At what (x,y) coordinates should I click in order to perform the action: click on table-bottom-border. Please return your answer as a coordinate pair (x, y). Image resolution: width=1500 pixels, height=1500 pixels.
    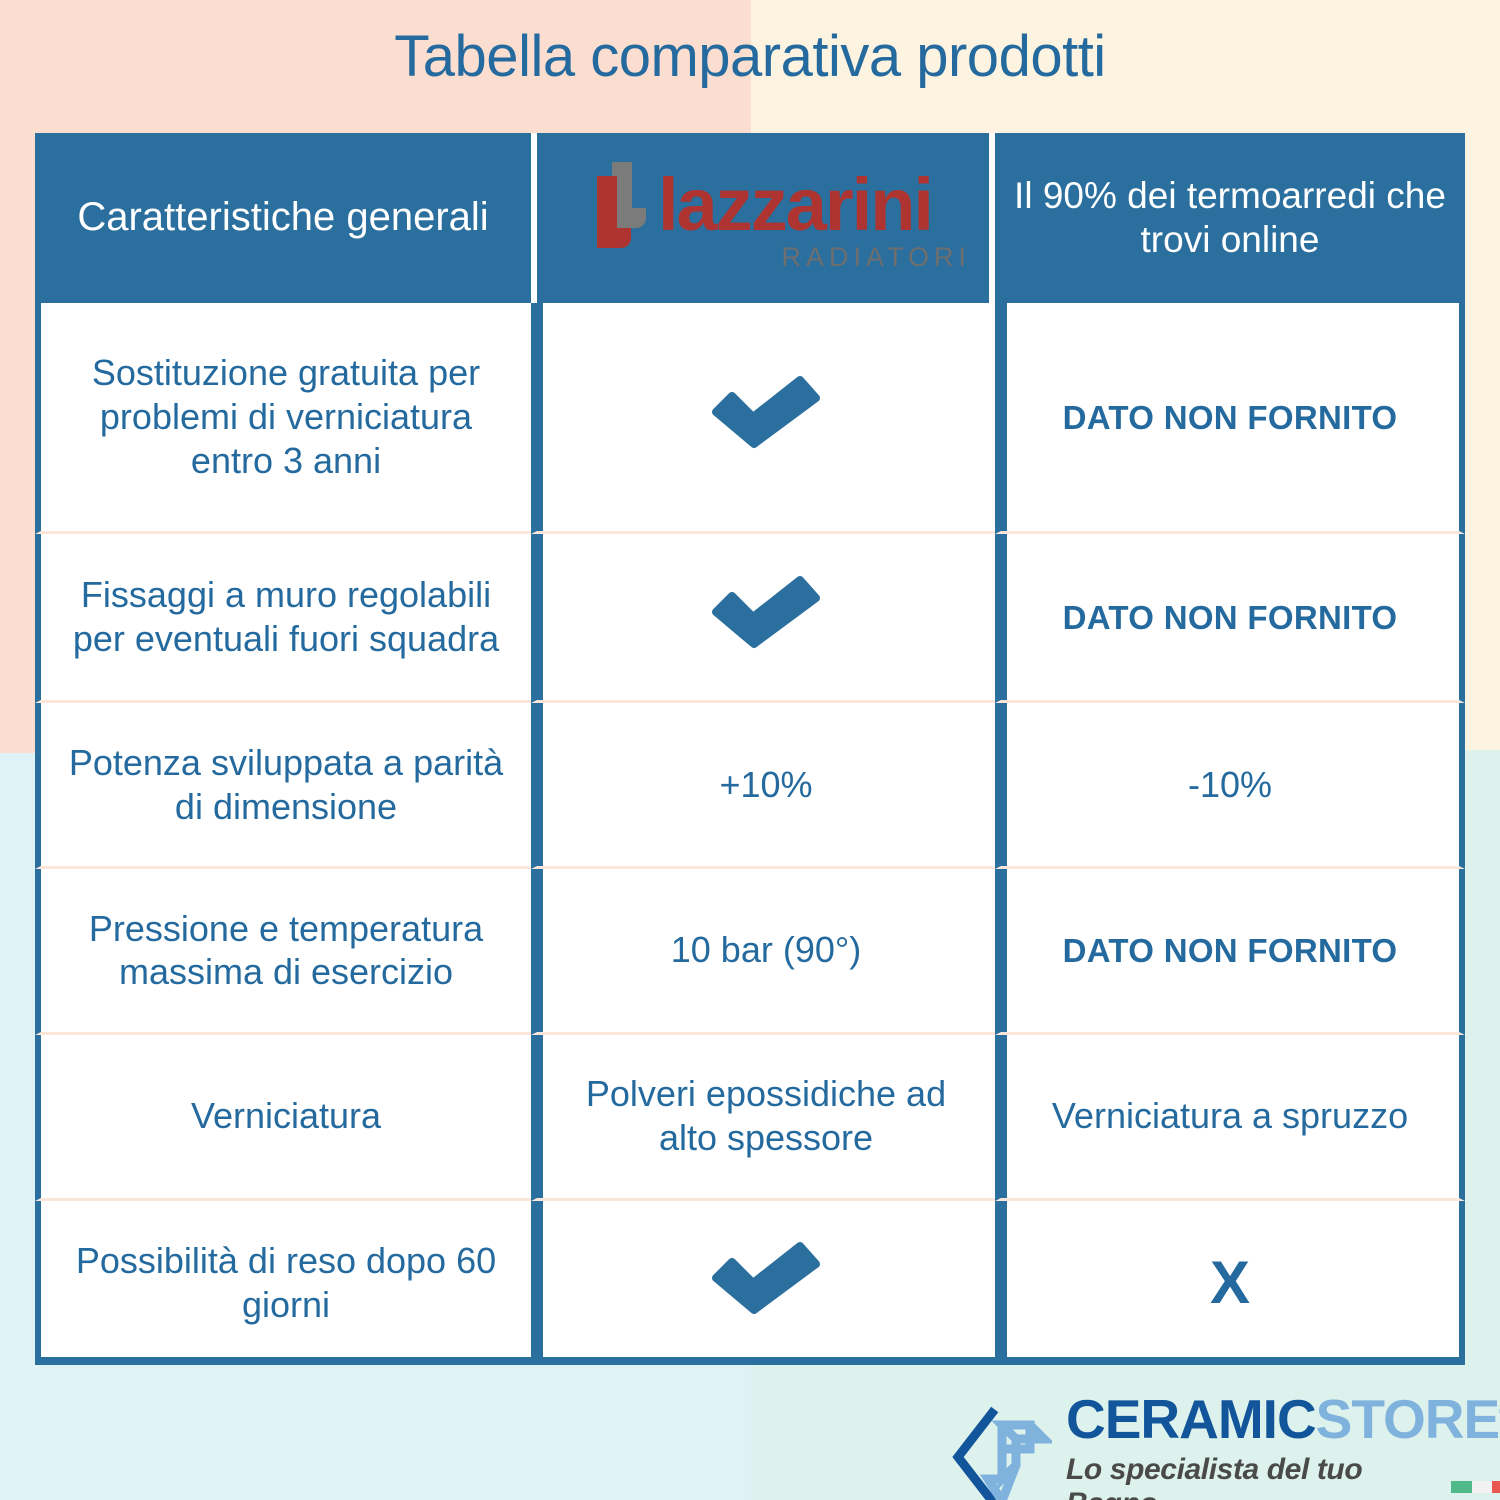
    Looking at the image, I should click on (750, 1361).